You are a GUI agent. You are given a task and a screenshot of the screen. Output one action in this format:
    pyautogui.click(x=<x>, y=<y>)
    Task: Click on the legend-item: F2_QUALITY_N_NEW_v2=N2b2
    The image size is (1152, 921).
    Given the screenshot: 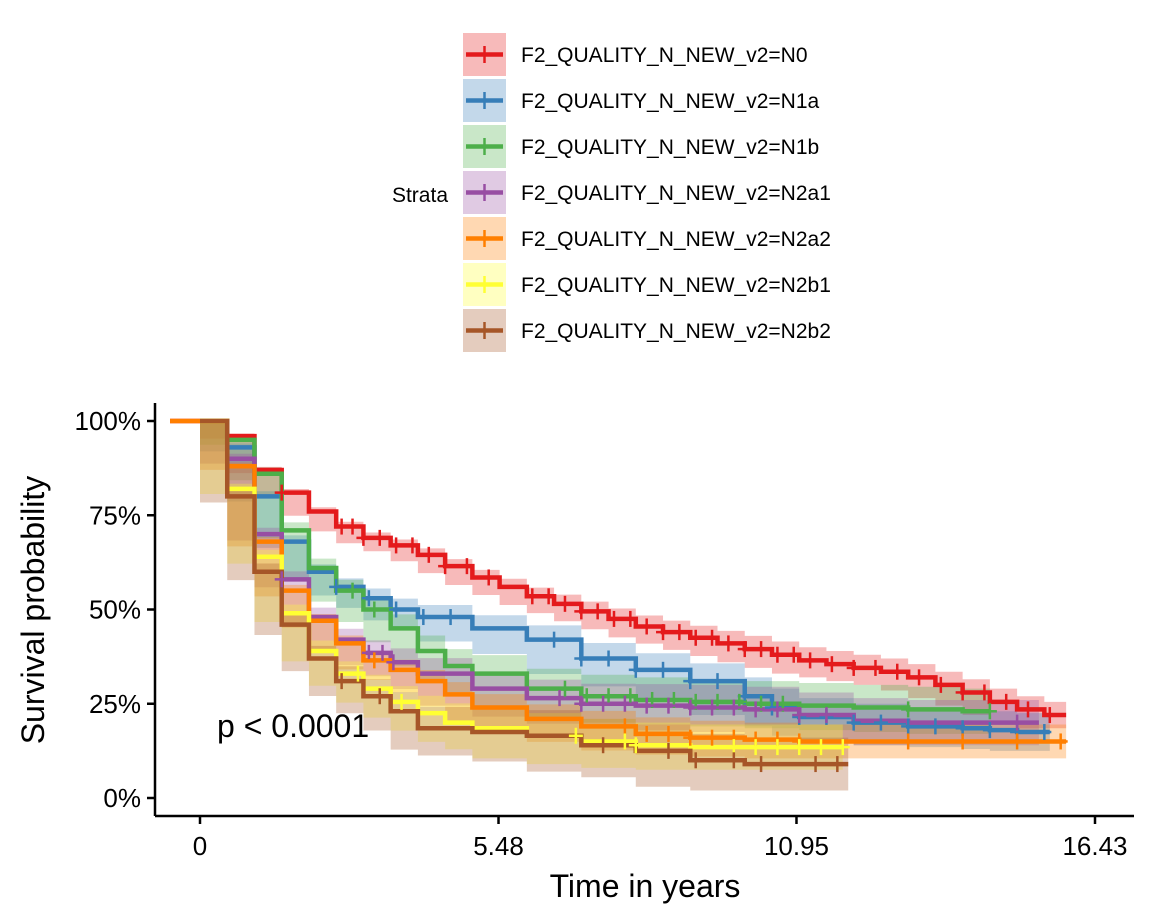 What is the action you would take?
    pyautogui.click(x=647, y=330)
    